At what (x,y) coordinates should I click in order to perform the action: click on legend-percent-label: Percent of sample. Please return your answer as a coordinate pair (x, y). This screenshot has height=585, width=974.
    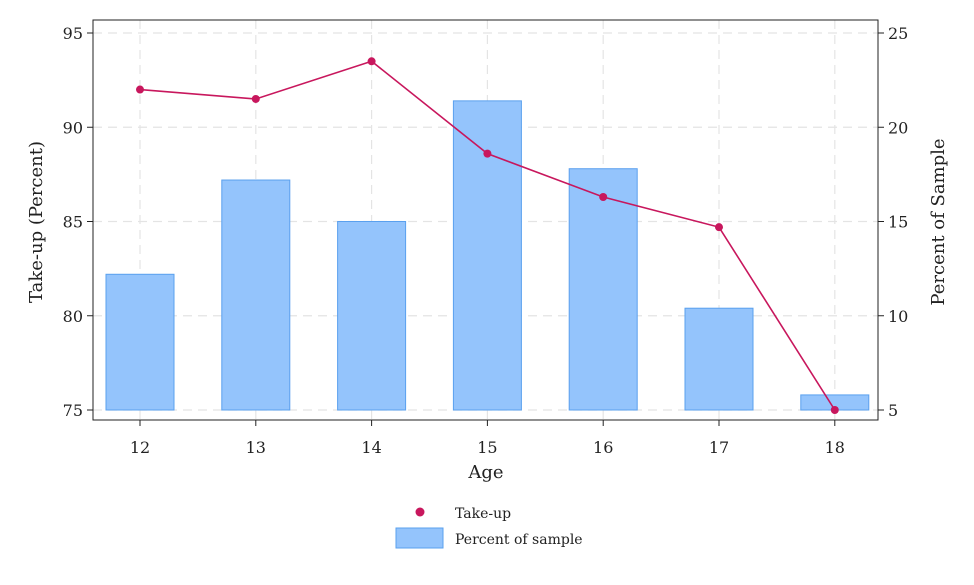
    Looking at the image, I should click on (519, 540).